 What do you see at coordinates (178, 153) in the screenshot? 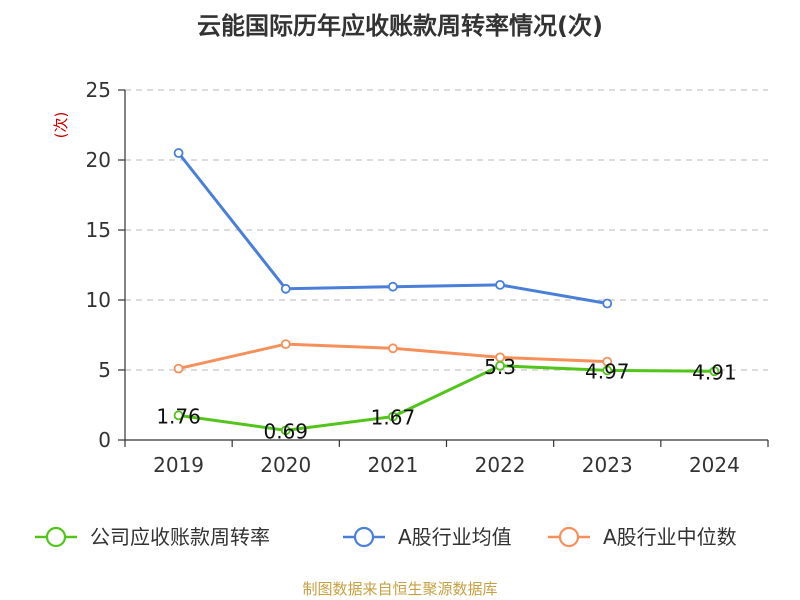
I see `series-1-point-2019` at bounding box center [178, 153].